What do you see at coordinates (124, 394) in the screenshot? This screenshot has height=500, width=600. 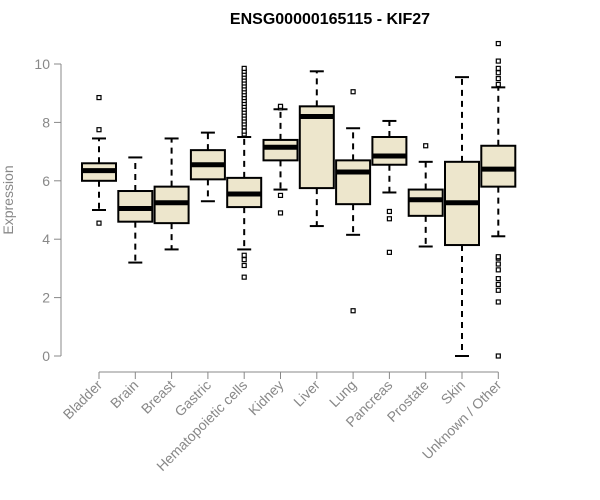 I see `x-tick-label: Brain` at bounding box center [124, 394].